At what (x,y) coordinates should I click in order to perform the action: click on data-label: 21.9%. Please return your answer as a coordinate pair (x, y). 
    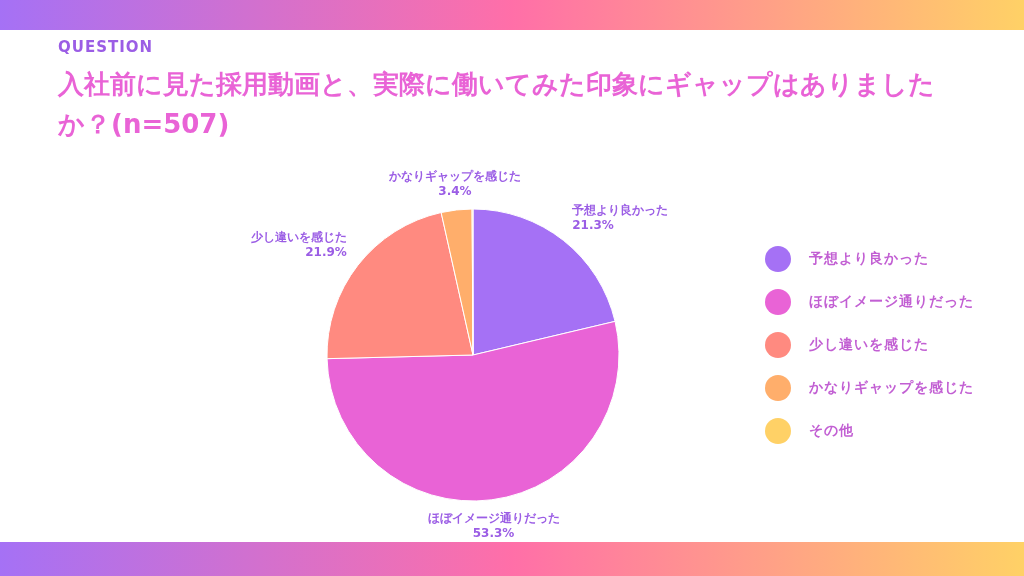
    Looking at the image, I should click on (326, 251).